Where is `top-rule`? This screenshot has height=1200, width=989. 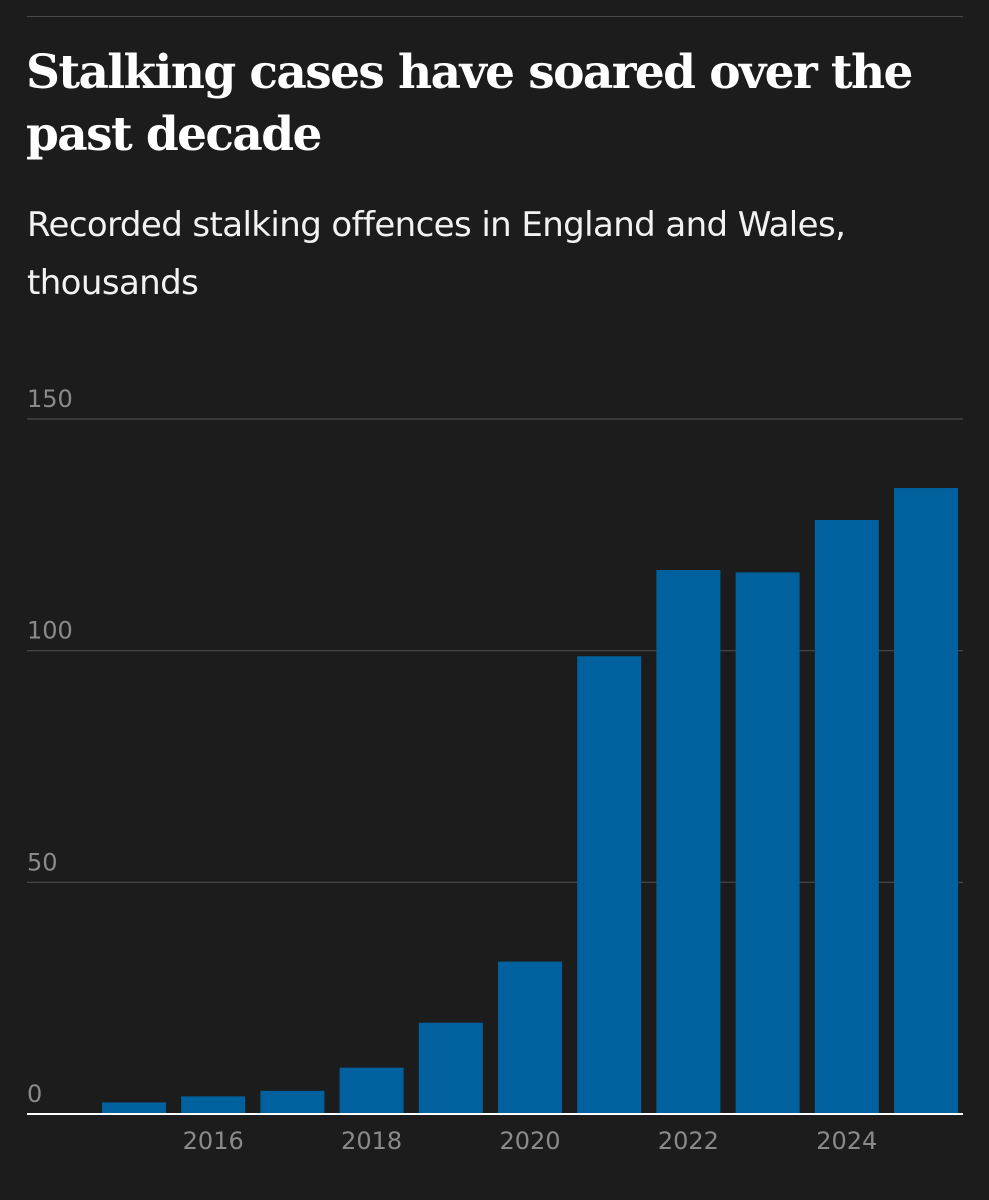
top-rule is located at coordinates (495, 16).